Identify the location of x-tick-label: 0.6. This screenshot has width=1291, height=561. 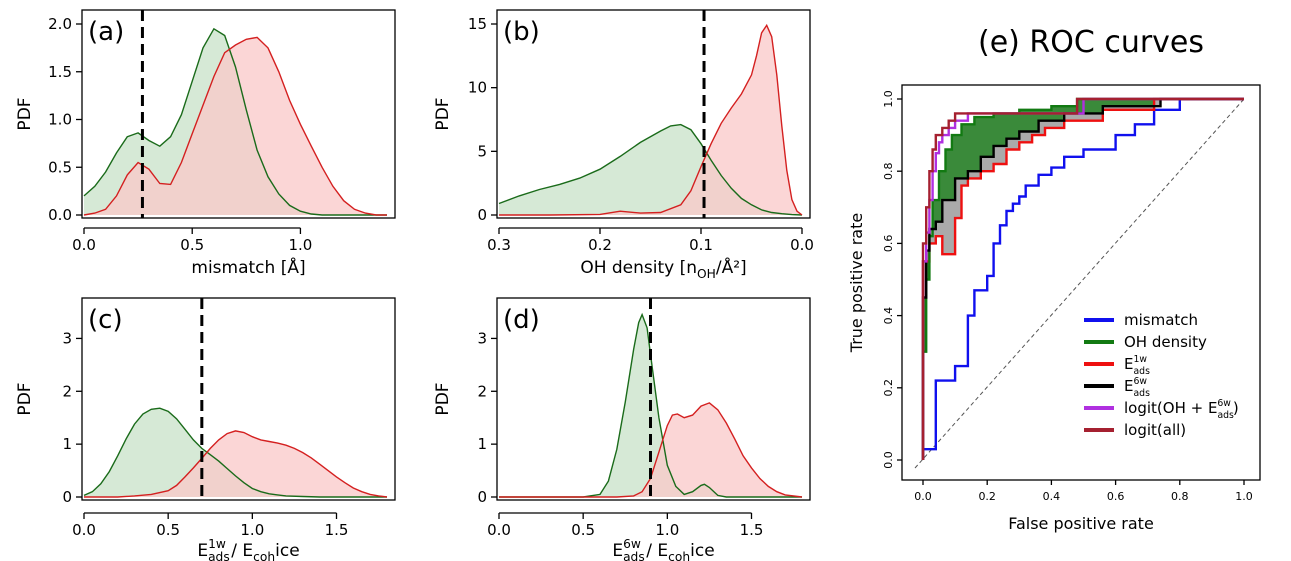
(1116, 496).